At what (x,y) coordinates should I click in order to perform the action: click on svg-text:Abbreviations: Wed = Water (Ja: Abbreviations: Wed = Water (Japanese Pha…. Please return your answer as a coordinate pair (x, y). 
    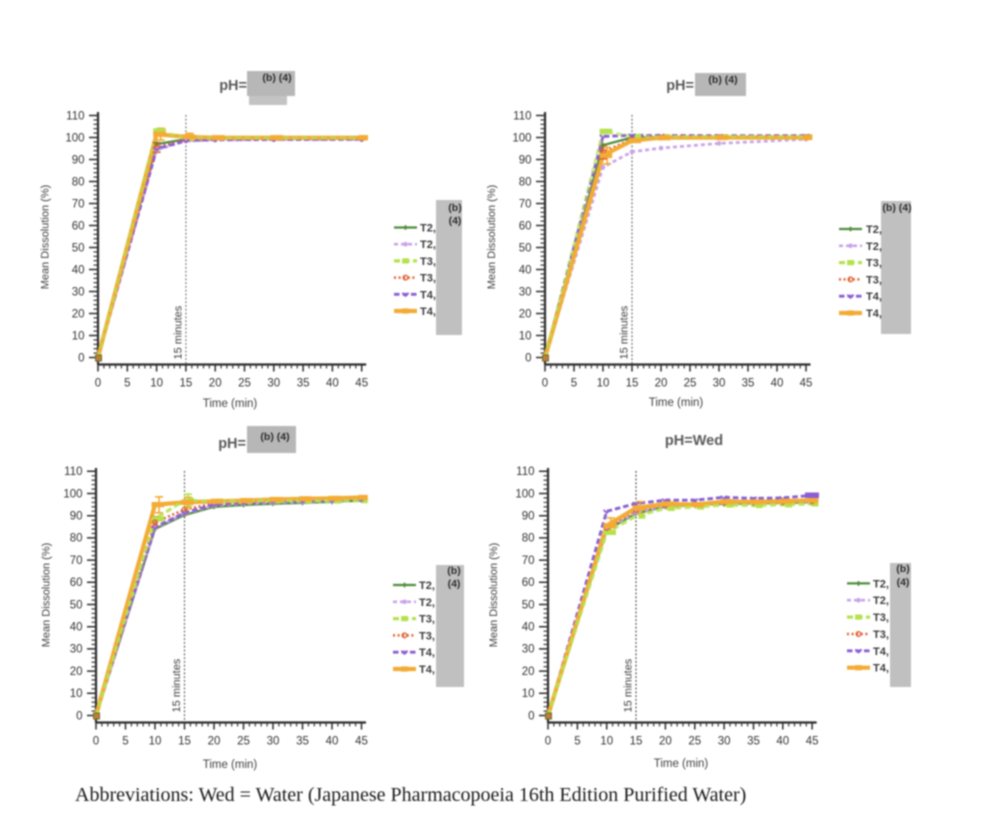
    Looking at the image, I should click on (410, 795).